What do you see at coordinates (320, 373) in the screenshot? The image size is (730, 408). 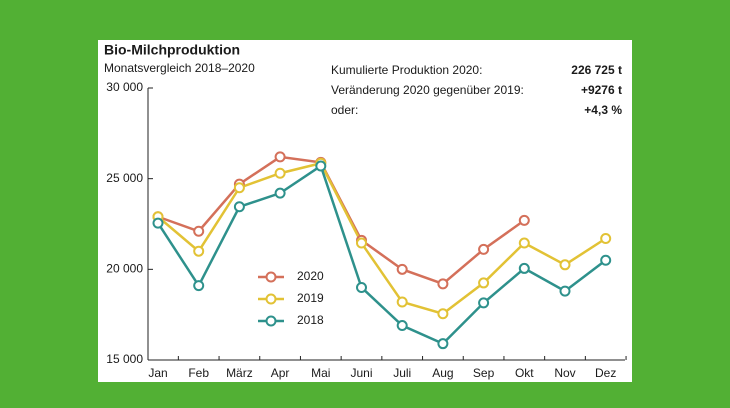 I see `x-tick-label: Mai` at bounding box center [320, 373].